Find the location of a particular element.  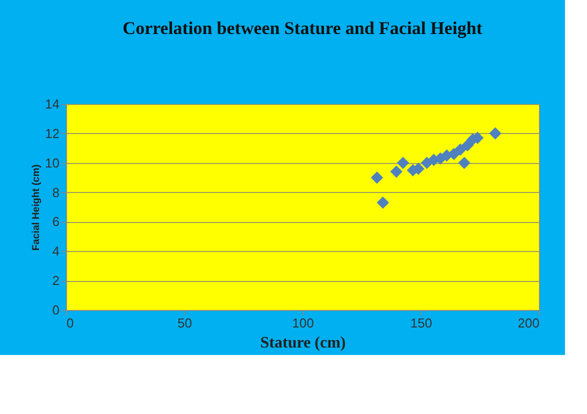

x-tick-label: 0 is located at coordinates (70, 323).